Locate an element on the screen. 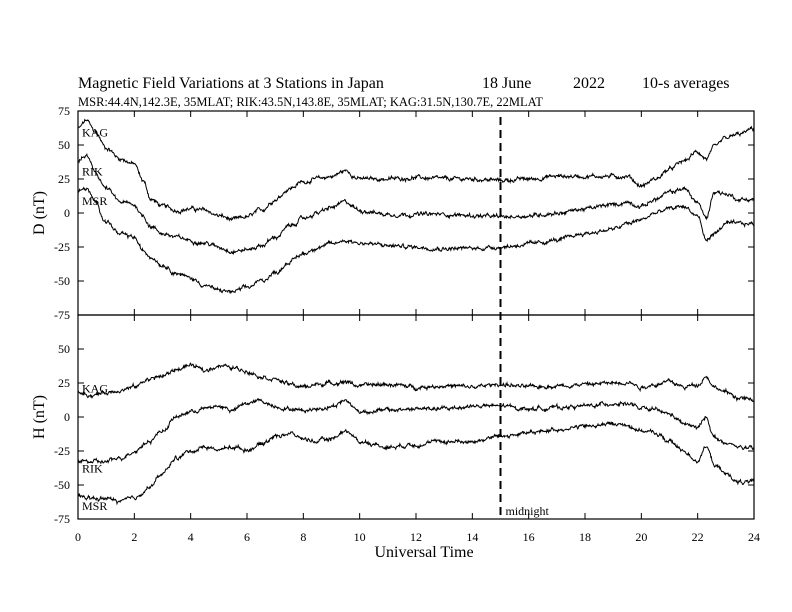  station-labels: KAG RIK MSR KAG RIK MSR is located at coordinates (95, 319).